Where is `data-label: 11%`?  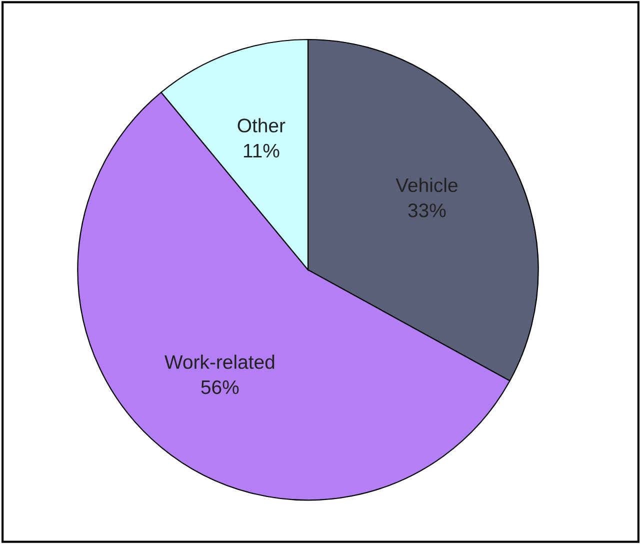 data-label: 11% is located at coordinates (262, 151).